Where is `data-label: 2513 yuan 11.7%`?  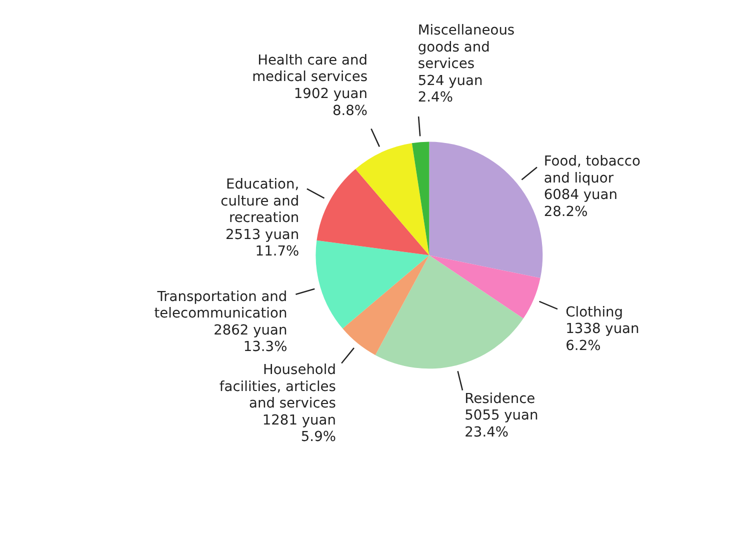
data-label: 2513 yuan 11.7% is located at coordinates (263, 243).